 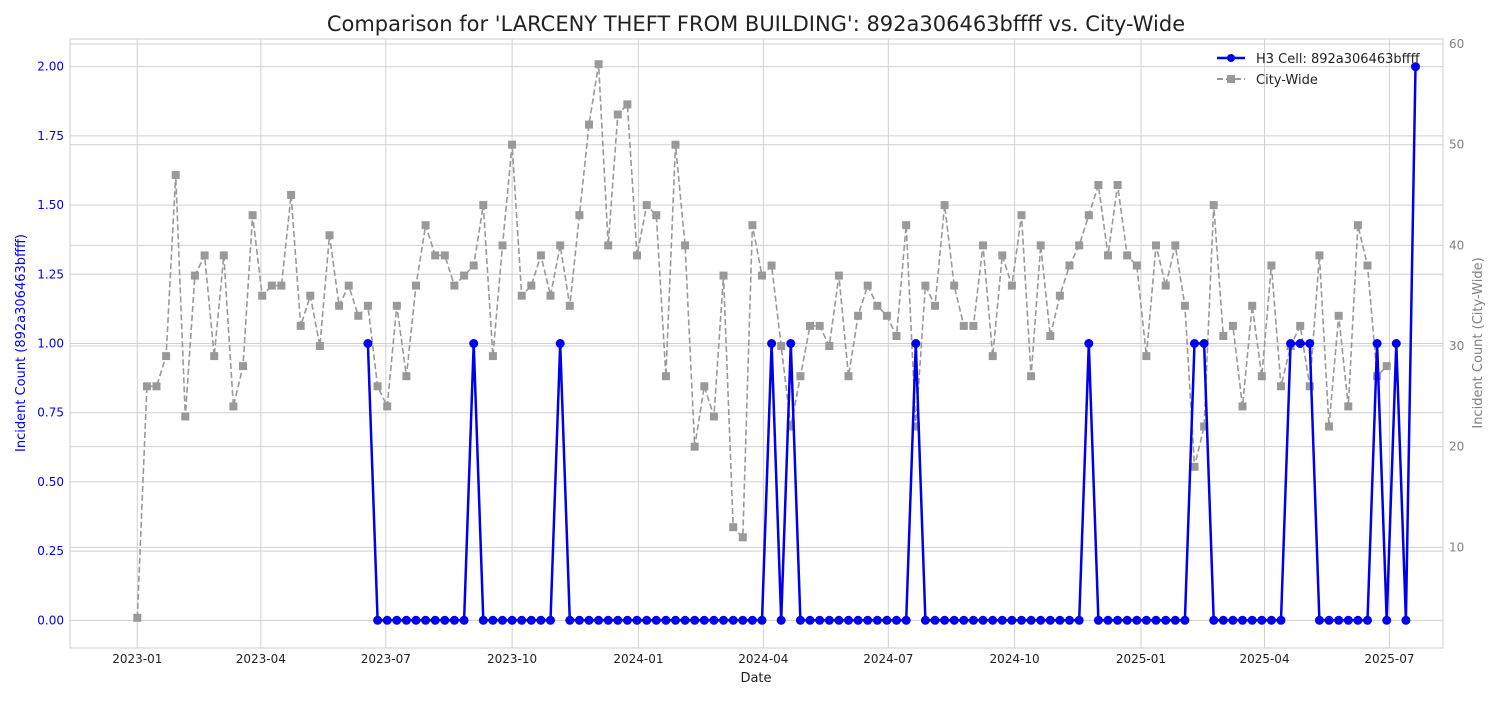 What do you see at coordinates (50, 551) in the screenshot?
I see `y-left-tick-label: 0.25` at bounding box center [50, 551].